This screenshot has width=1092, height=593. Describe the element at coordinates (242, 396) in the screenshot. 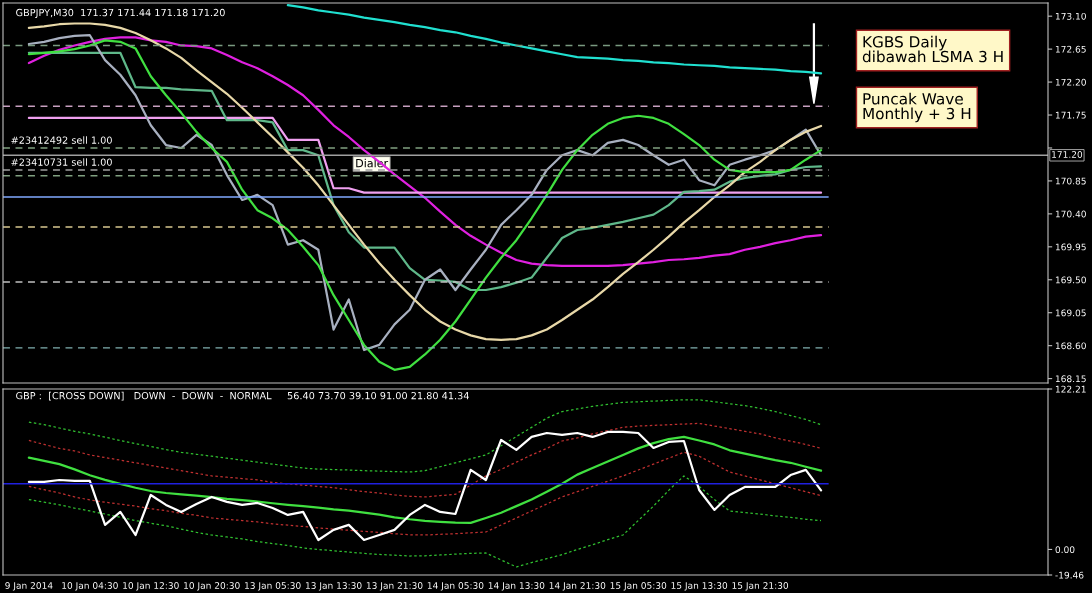

I see `chart-title: GBP : [CROSS DOWN] DOWN - DOWN - NORMAL 56.40 73.70 39.10 91.00 21.80 41.34` at that location.